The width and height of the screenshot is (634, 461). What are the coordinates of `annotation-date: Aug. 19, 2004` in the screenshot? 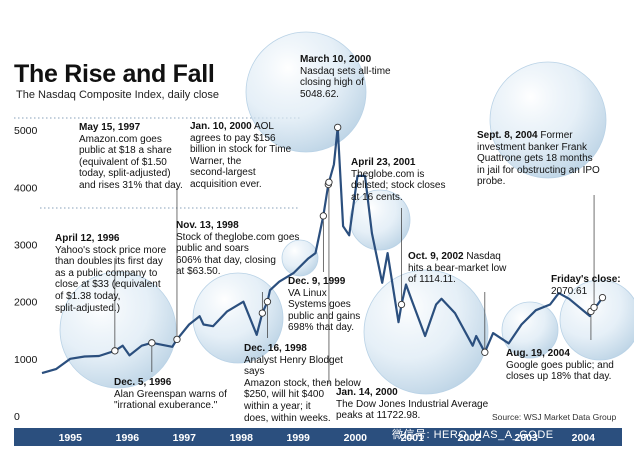 It's located at (538, 353).